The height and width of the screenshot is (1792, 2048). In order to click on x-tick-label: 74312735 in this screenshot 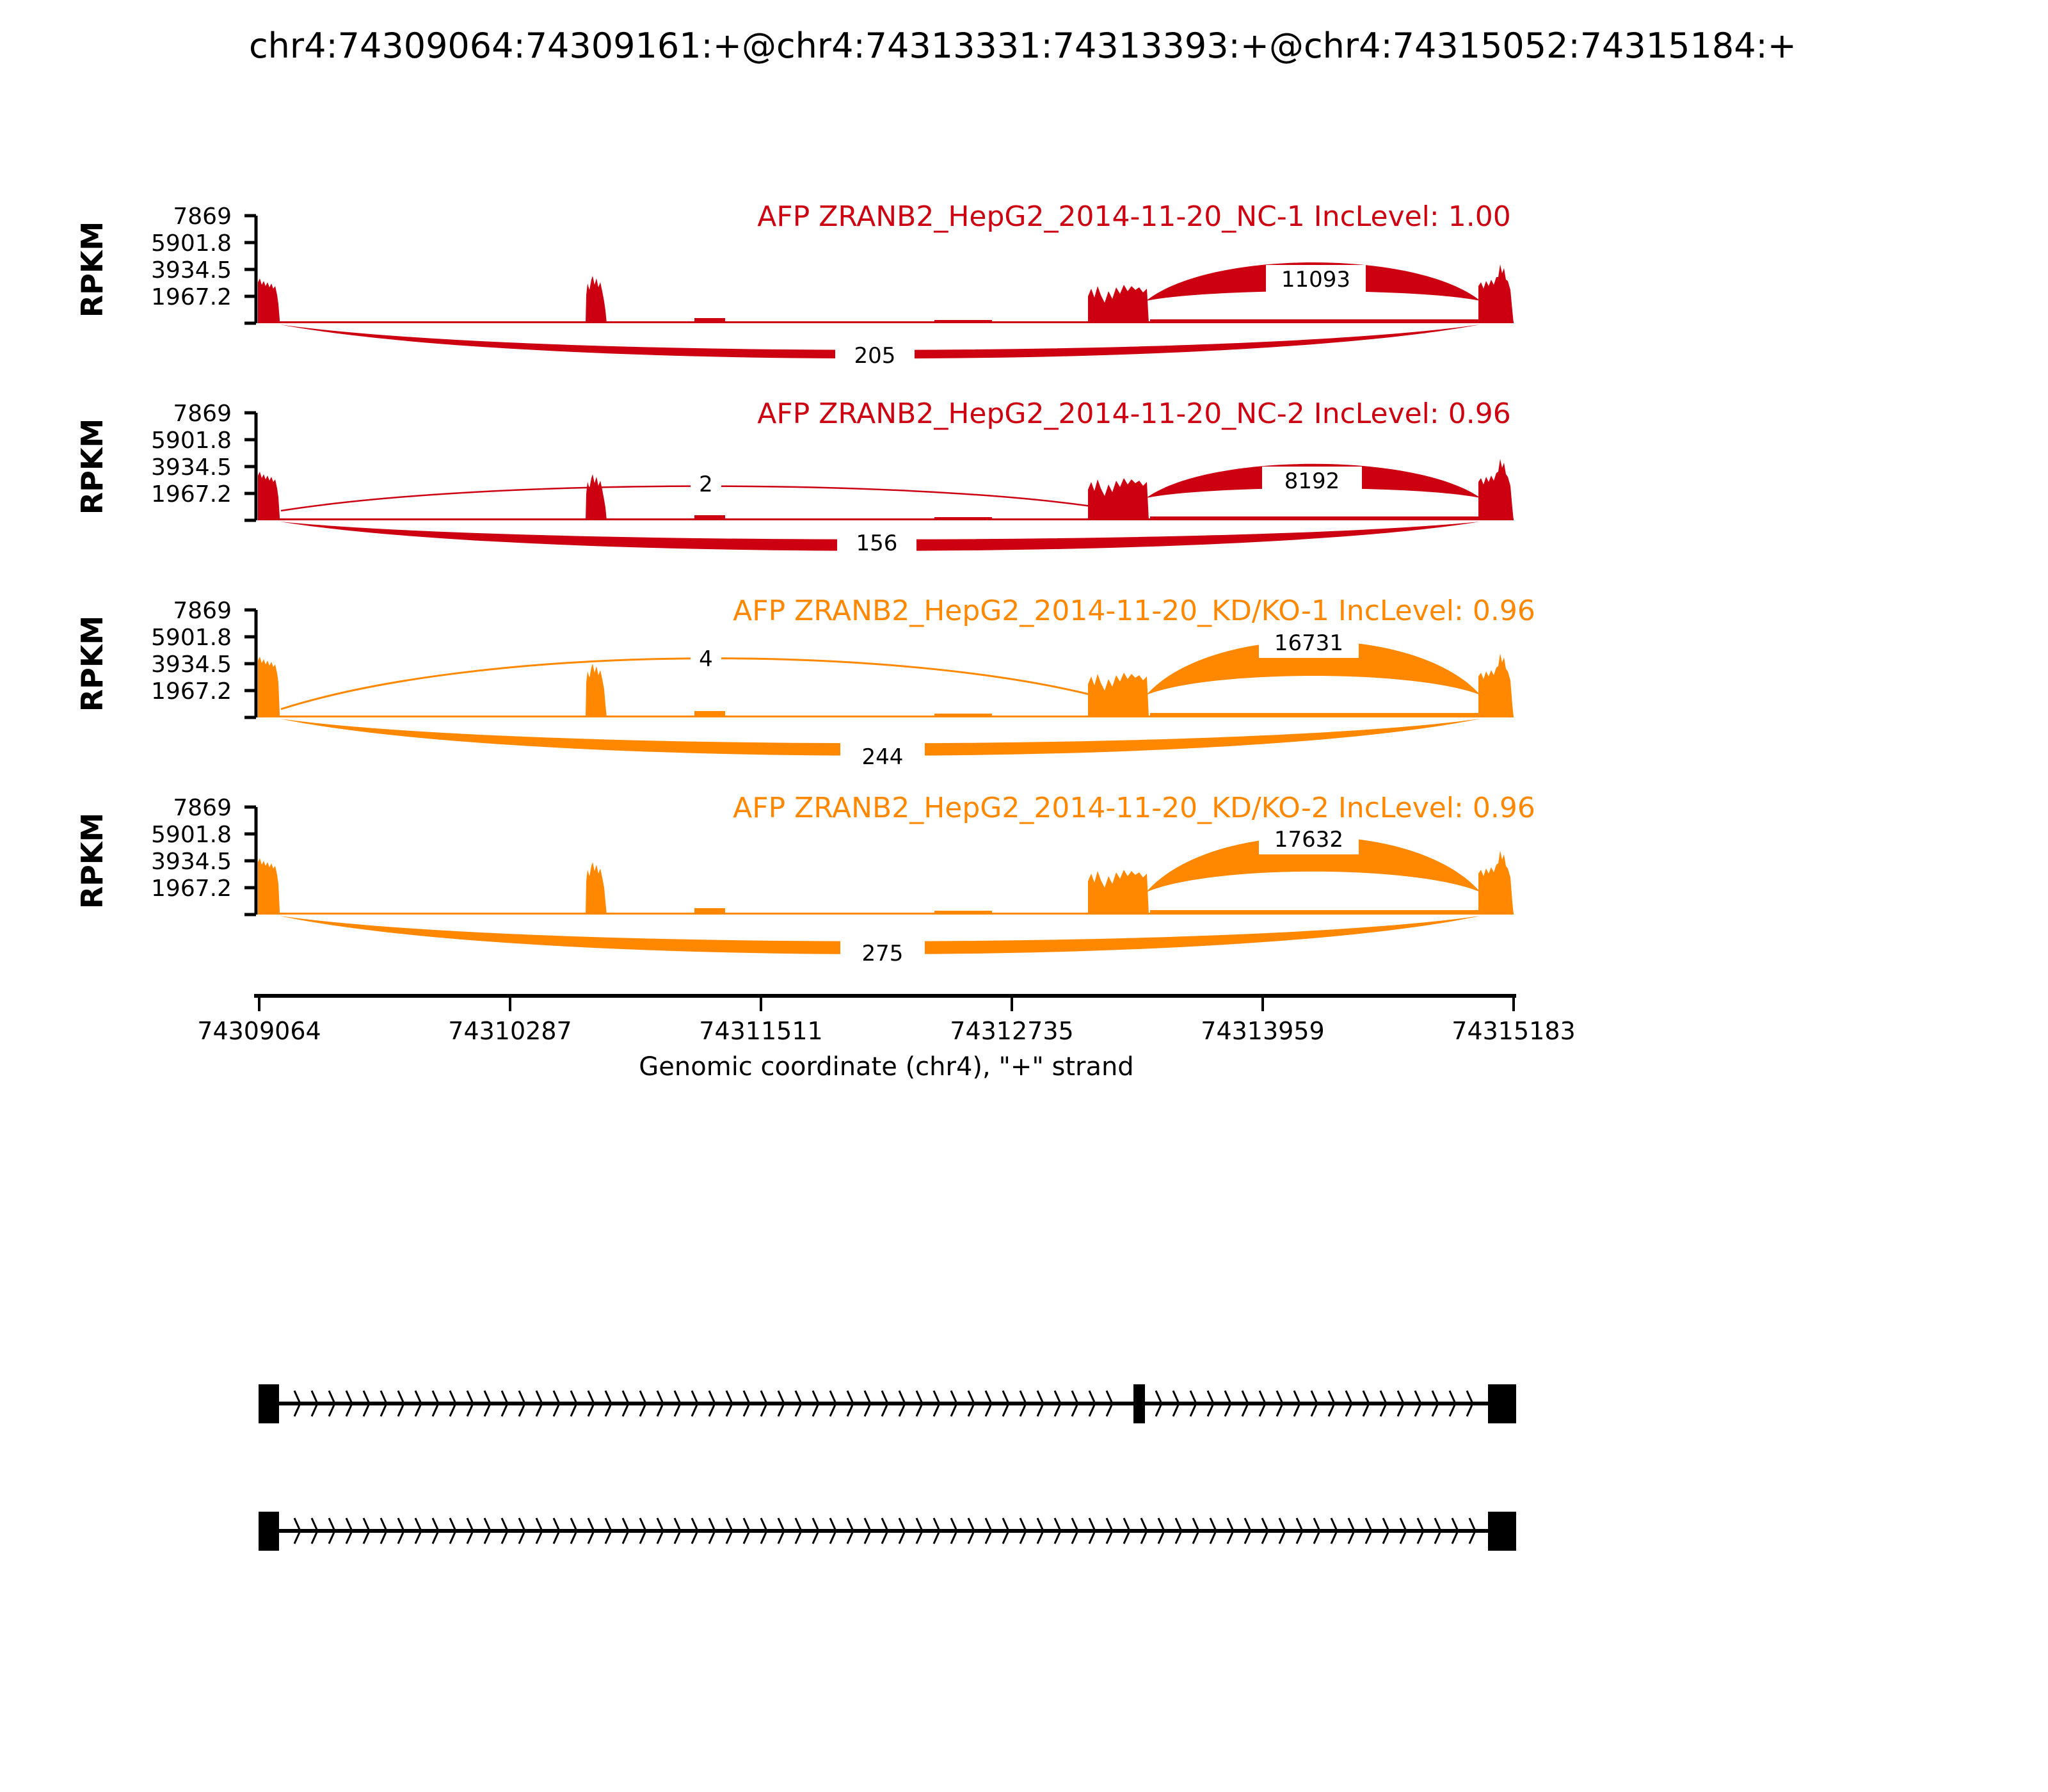, I will do `click(1011, 1031)`.